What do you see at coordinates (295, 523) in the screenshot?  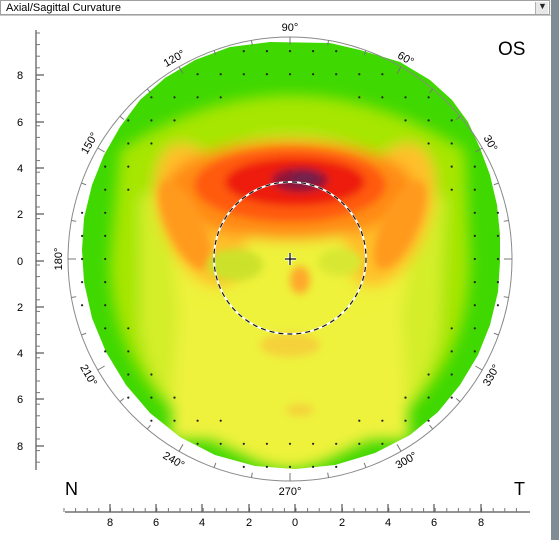 I see `h-tick-label: 0` at bounding box center [295, 523].